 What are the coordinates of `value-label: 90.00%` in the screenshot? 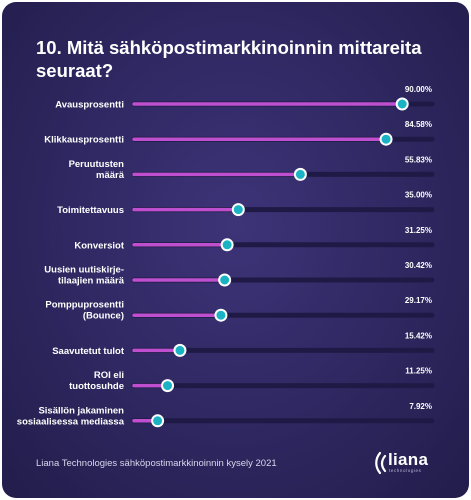 It's located at (418, 89).